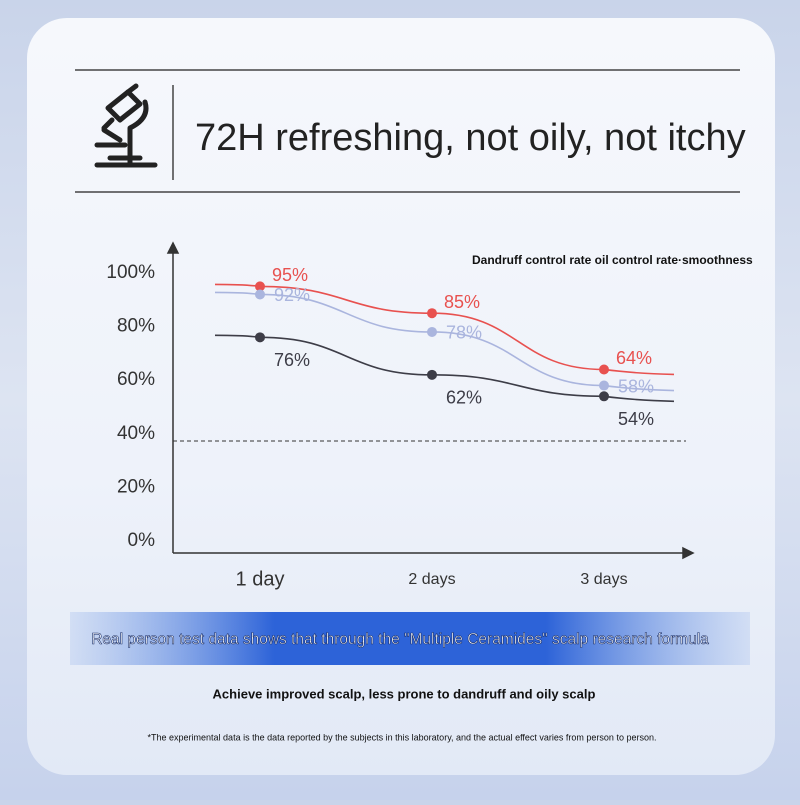  Describe the element at coordinates (136, 486) in the screenshot. I see `y-tick-label: 20%` at that location.